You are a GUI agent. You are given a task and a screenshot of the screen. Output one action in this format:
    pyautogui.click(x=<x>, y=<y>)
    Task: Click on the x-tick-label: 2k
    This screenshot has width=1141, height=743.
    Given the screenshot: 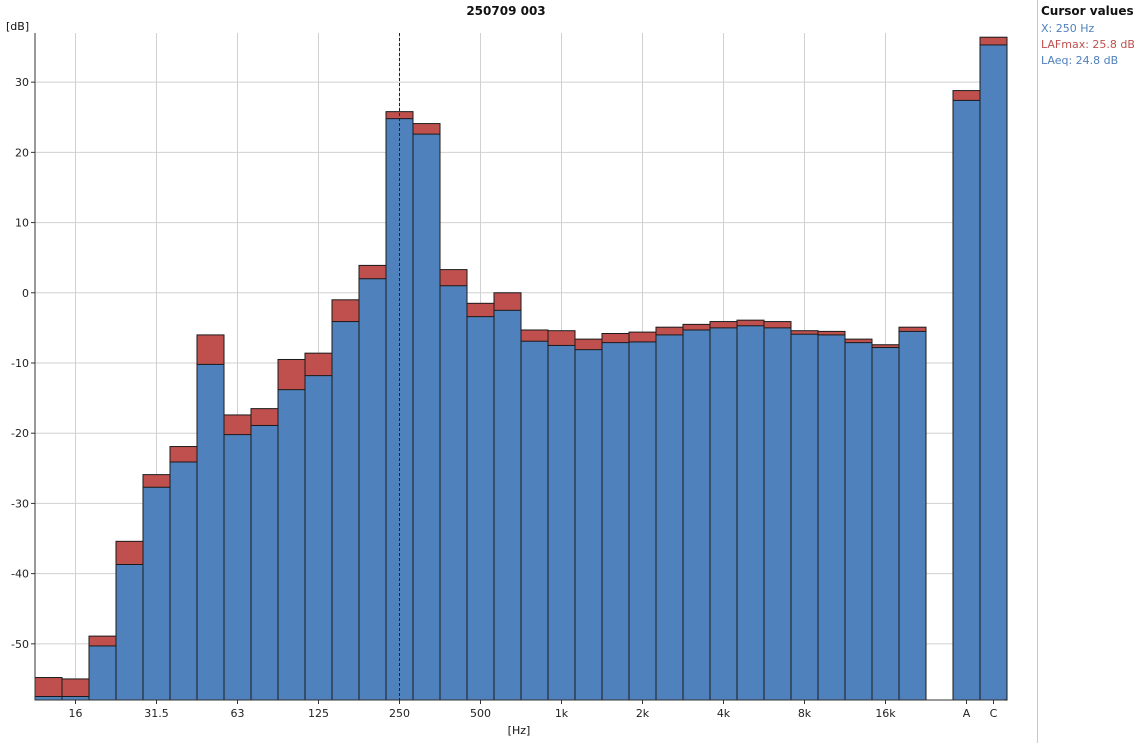 What is the action you would take?
    pyautogui.click(x=643, y=713)
    